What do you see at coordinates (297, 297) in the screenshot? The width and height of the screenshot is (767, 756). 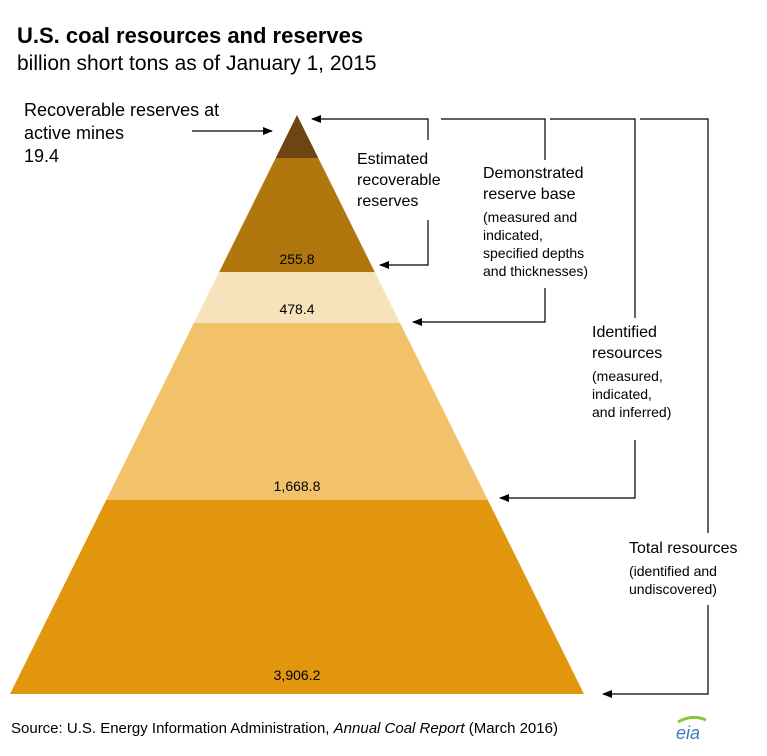 I see `layer-demonstrated-base` at bounding box center [297, 297].